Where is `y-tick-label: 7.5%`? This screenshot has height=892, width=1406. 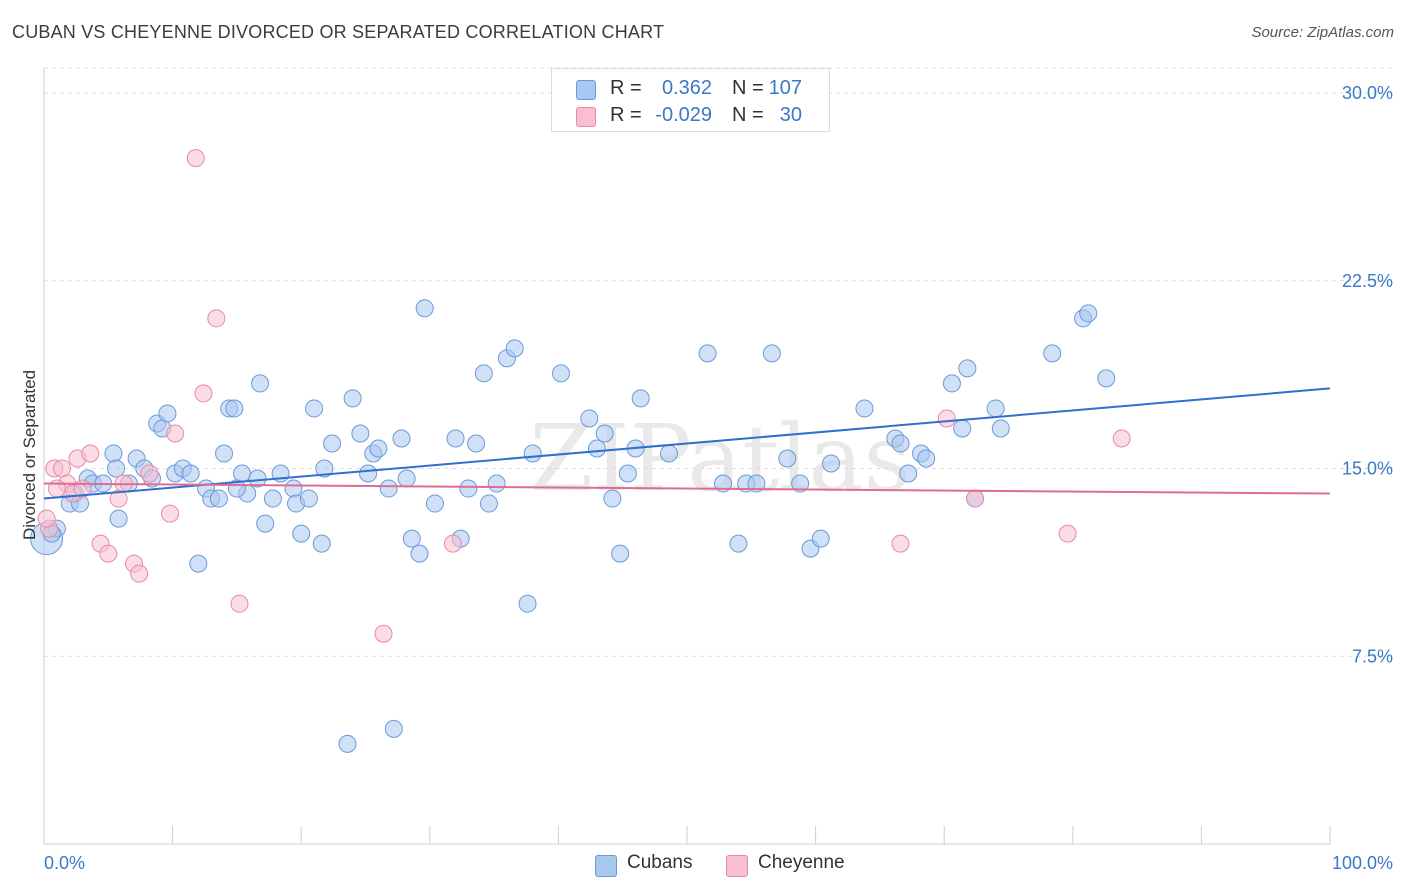 y-tick-label: 7.5% is located at coordinates (1372, 656).